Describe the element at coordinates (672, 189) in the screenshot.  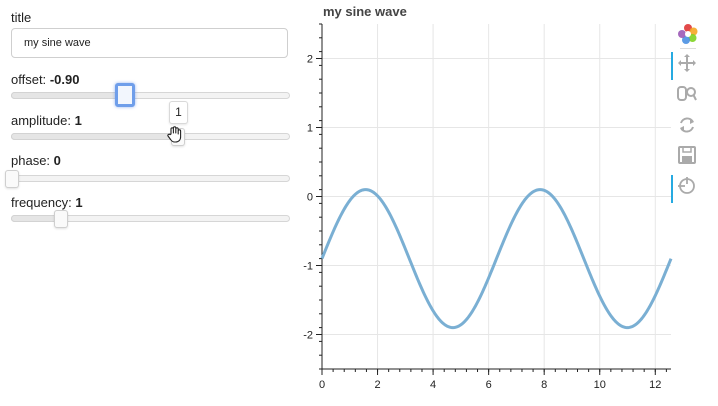
I see `hover-tool-active-indicator` at that location.